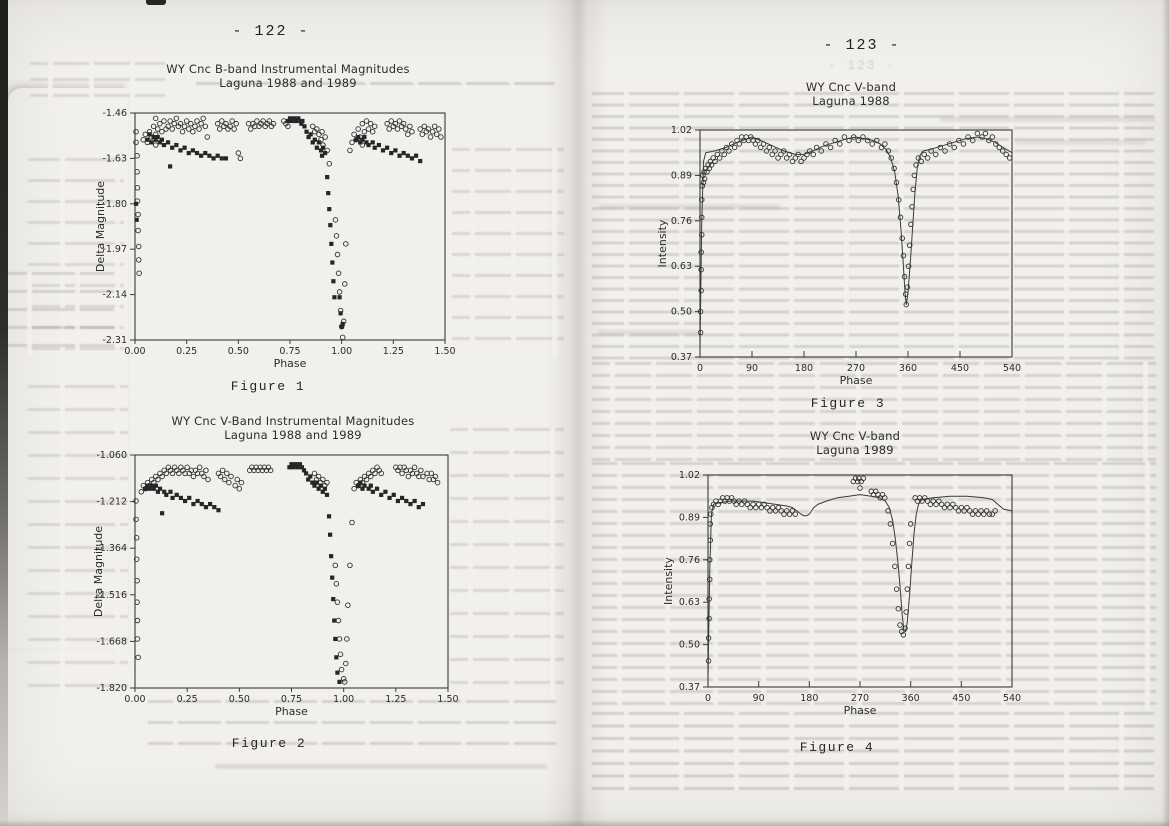  What do you see at coordinates (118, 227) in the screenshot?
I see `y-axis: -1.46-1.63-1.80-1.97-2.14-2.31` at bounding box center [118, 227].